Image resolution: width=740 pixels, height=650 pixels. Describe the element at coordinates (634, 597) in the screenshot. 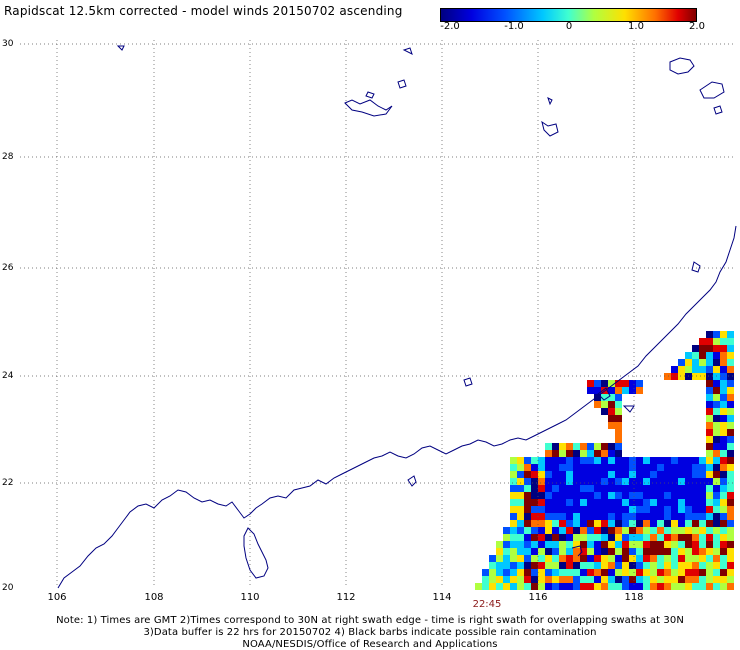

I see `lon-label: 118` at that location.